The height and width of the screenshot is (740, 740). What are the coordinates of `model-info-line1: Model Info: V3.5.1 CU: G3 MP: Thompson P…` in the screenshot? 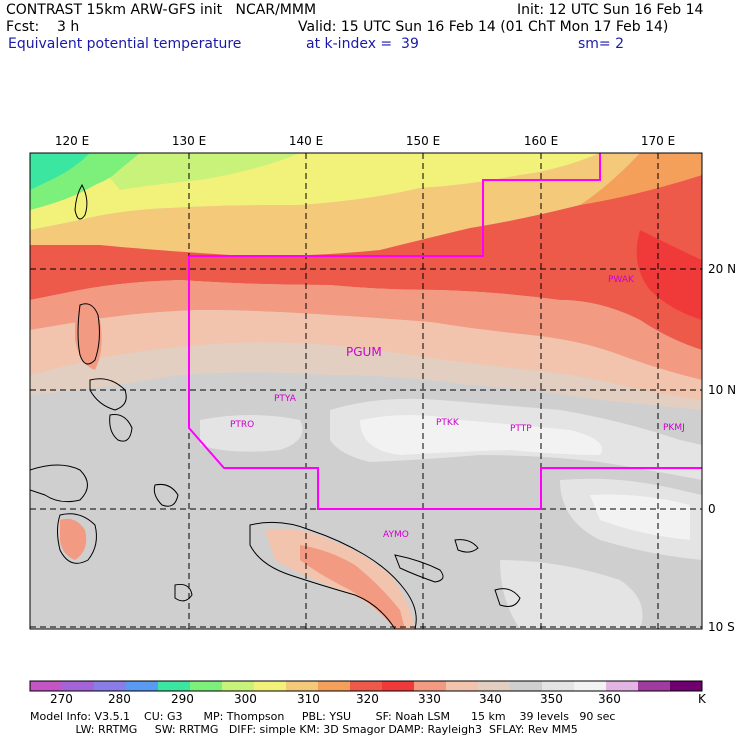 It's located at (323, 716).